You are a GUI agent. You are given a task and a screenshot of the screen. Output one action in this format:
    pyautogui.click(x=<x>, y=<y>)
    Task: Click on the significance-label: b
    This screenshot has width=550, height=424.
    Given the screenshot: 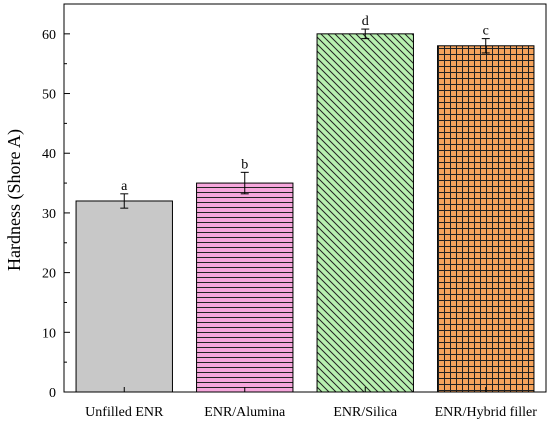 What is the action you would take?
    pyautogui.click(x=244, y=164)
    